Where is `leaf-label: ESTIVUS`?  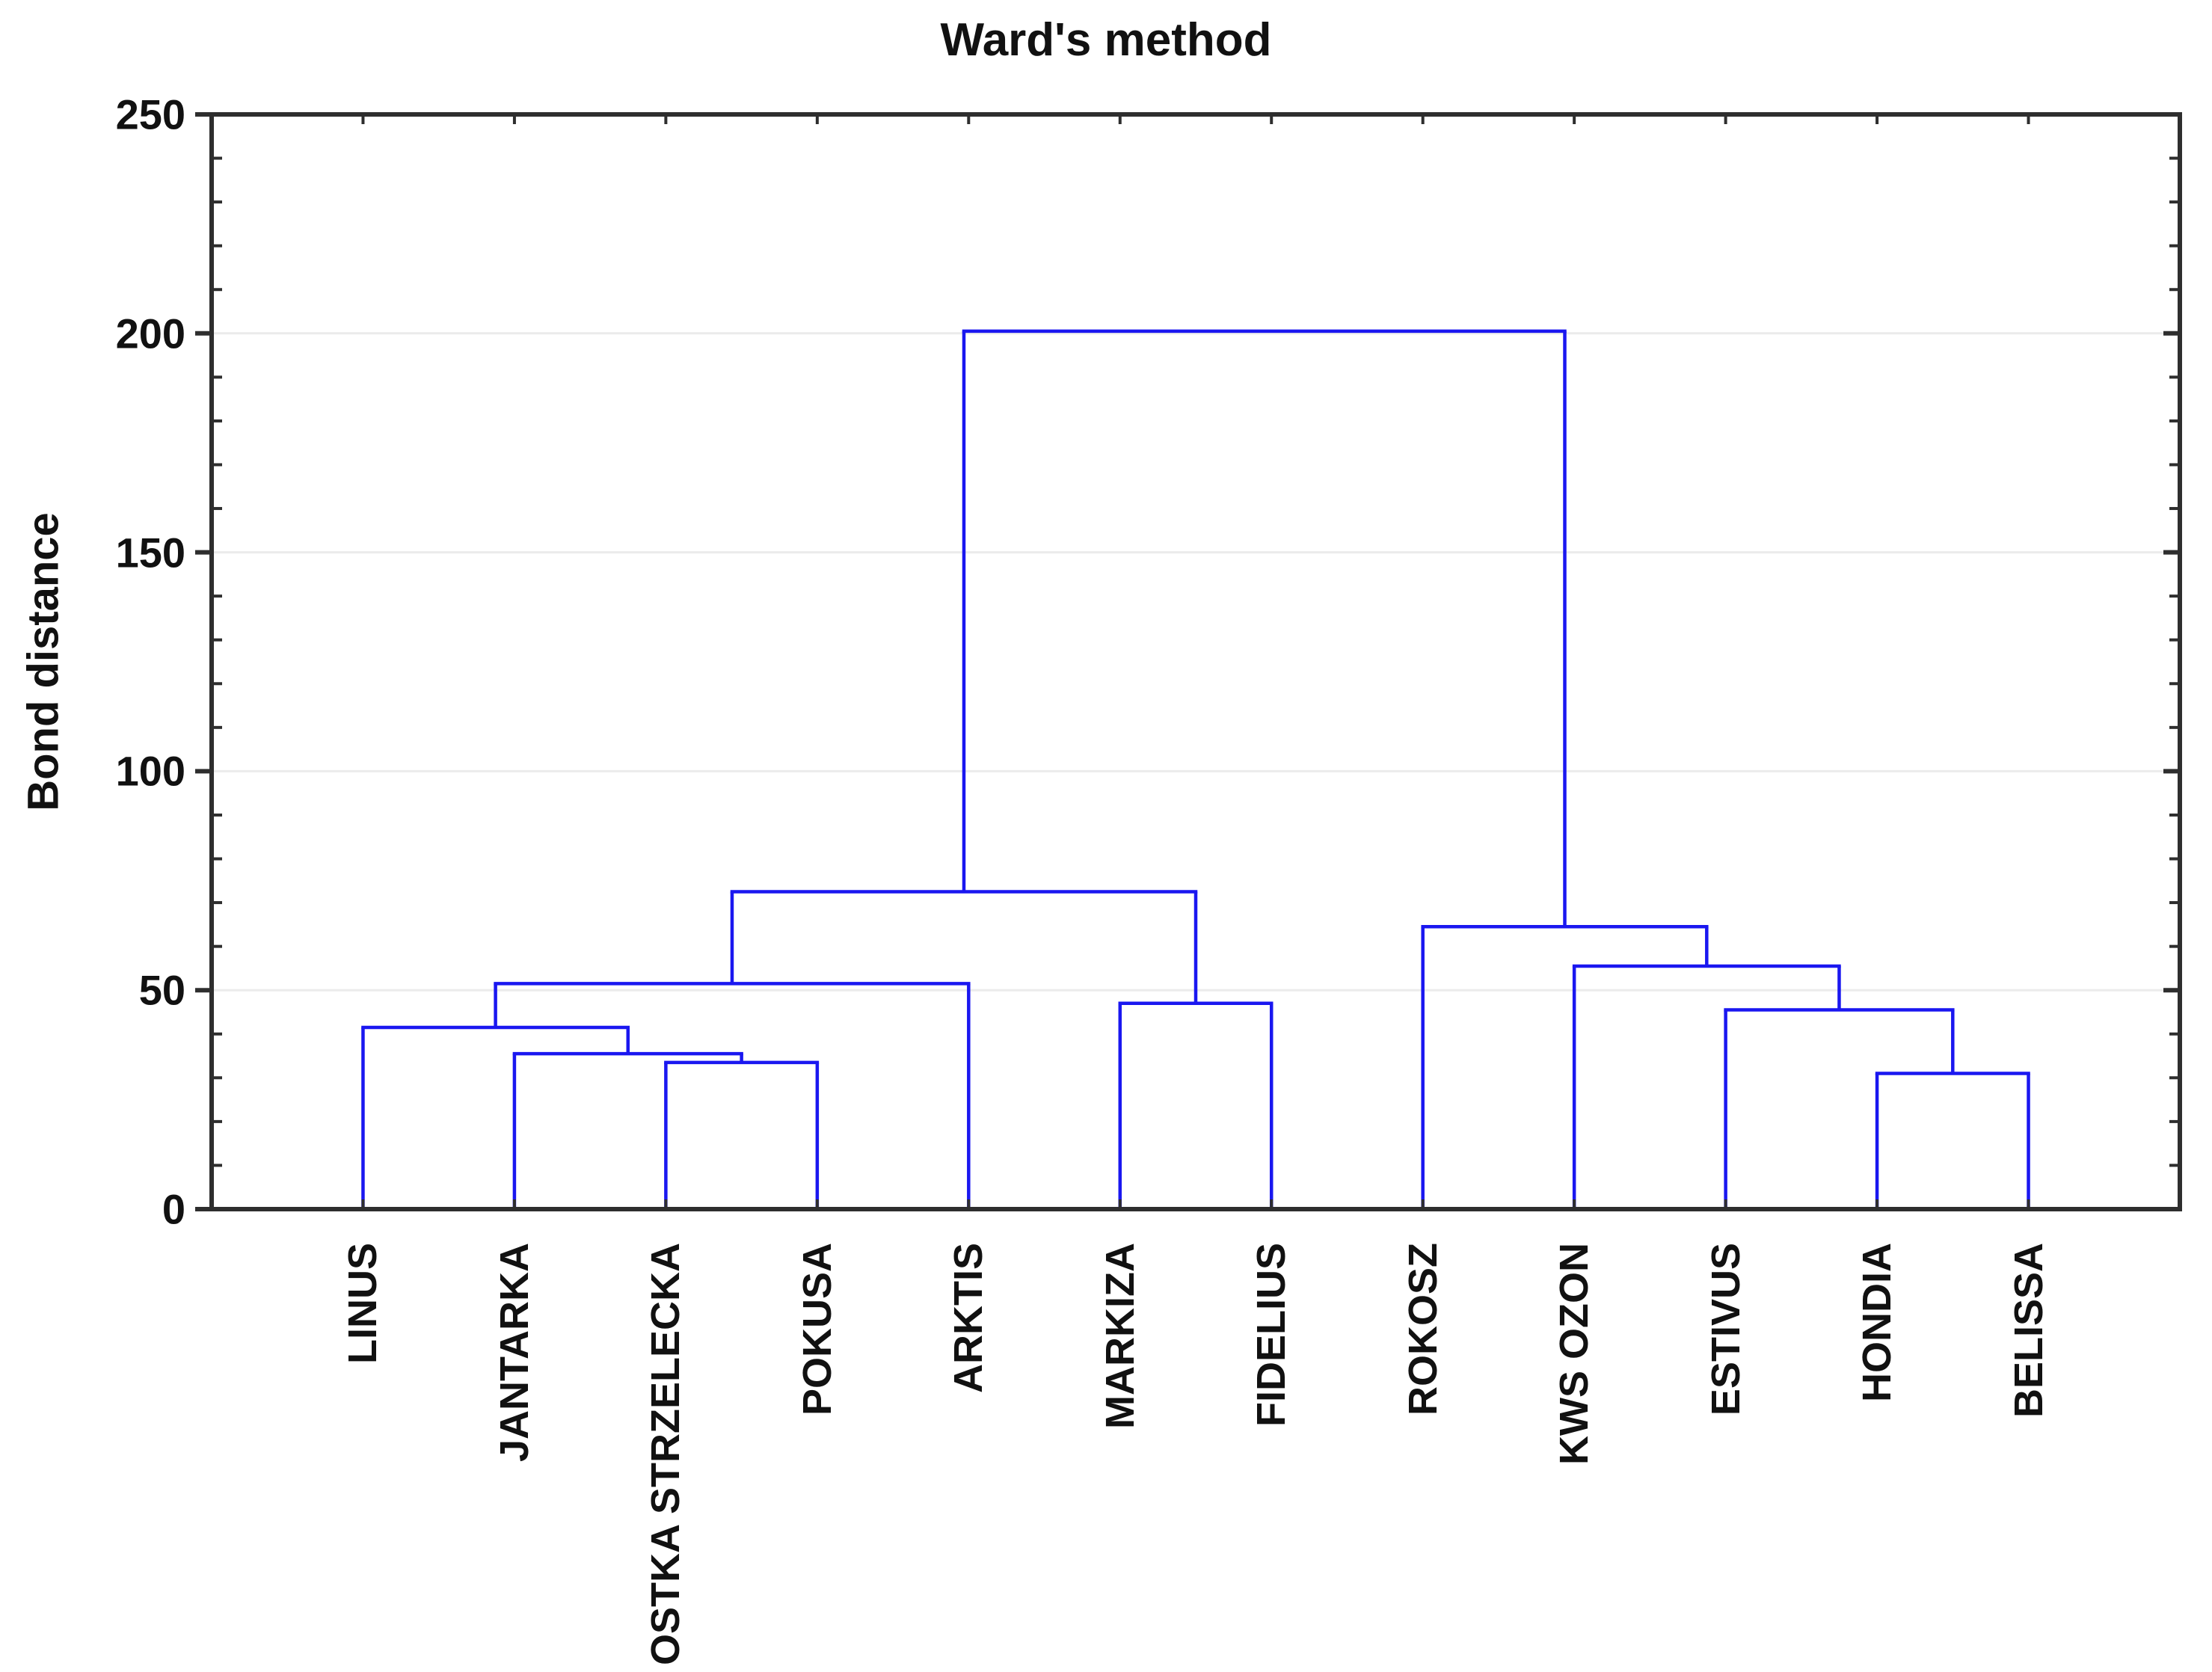
leaf-label: ESTIVUS is located at coordinates (1725, 1329).